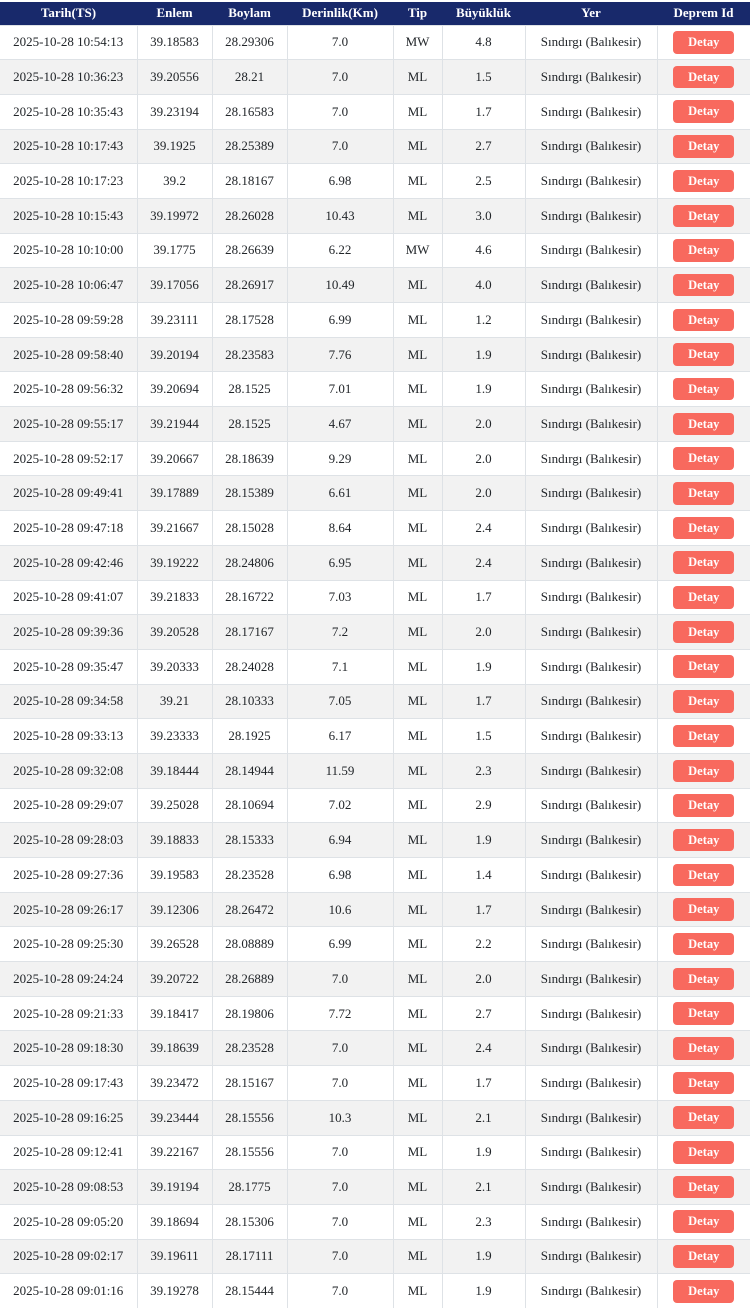 The image size is (750, 1309). I want to click on cell-tarih: 2025-10-28 09:32:08, so click(69, 770).